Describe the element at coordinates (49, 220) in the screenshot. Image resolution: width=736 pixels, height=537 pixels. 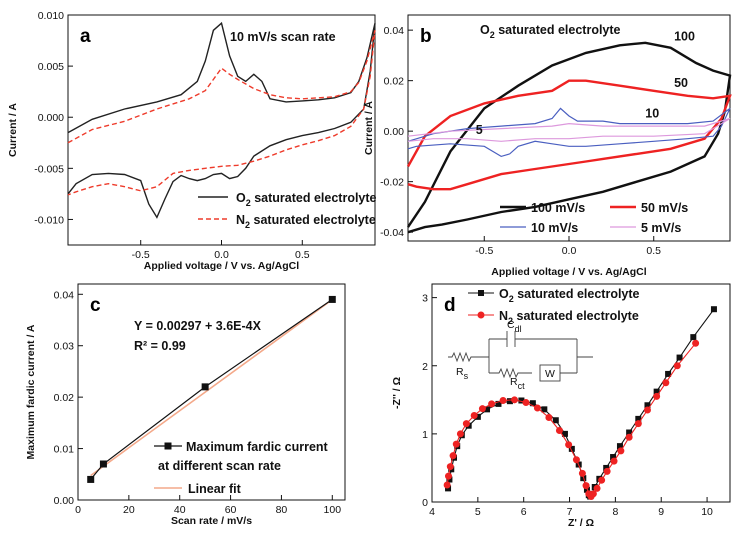
I see `panel-a-ytick-label: -0.010` at that location.